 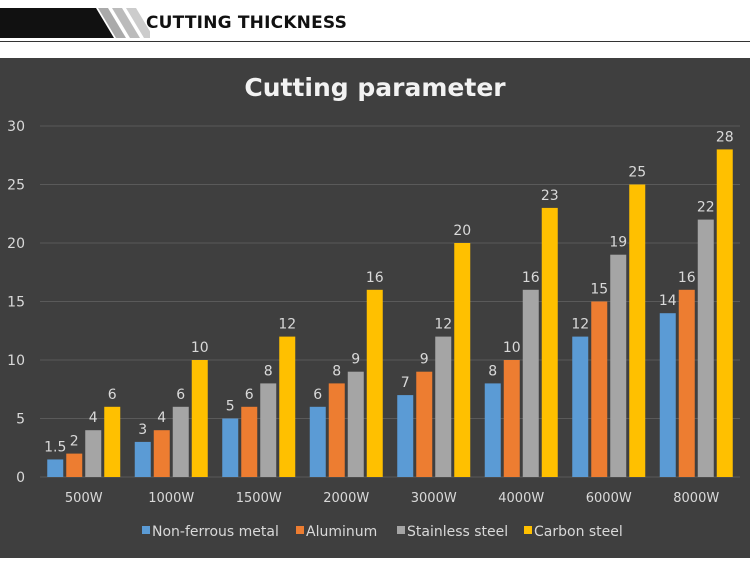 I want to click on bar-value-label: 25, so click(x=637, y=173).